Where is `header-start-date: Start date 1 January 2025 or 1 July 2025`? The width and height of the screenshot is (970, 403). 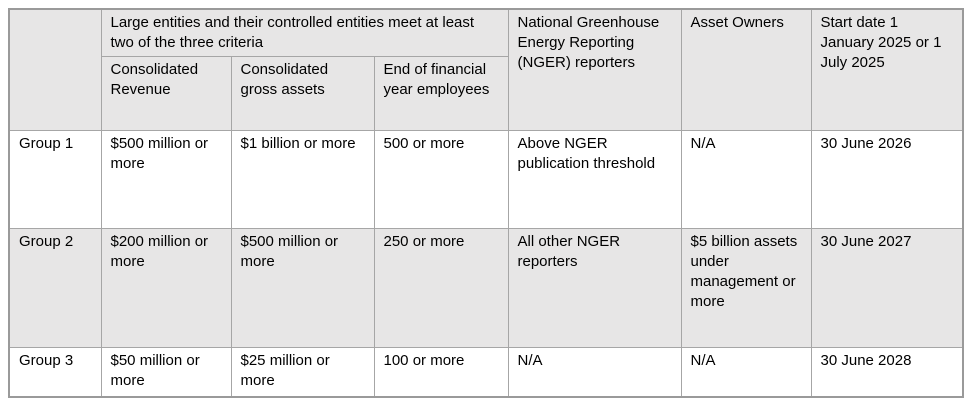
header-start-date: Start date 1 January 2025 or 1 July 2025 is located at coordinates (887, 69).